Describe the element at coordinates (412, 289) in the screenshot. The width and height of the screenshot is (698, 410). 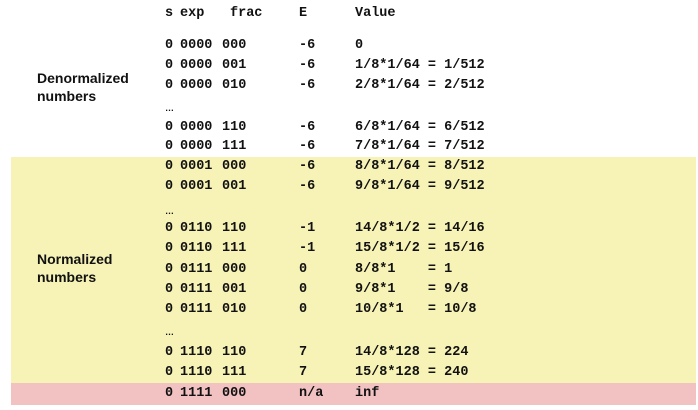
I see `cell-value: 9/8*1 = 9/8` at that location.